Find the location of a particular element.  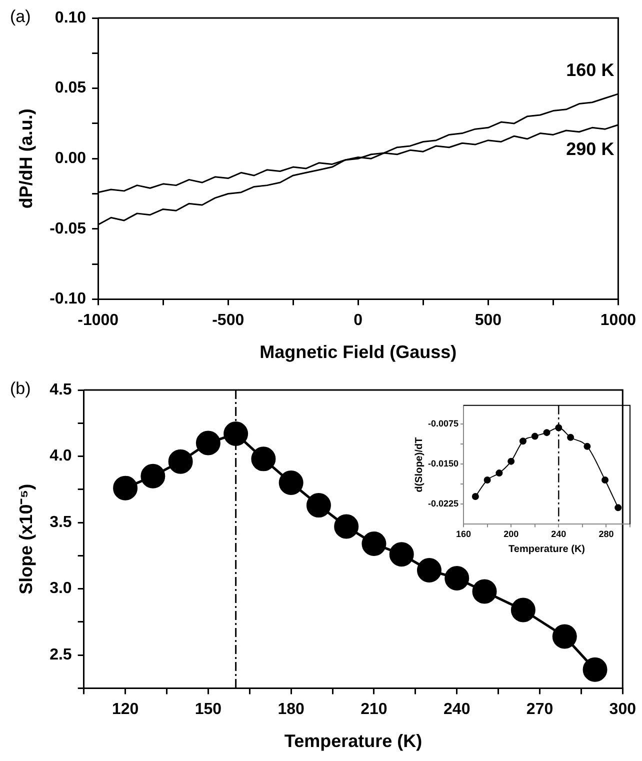

y-tick-label: -0.0075 is located at coordinates (443, 423).